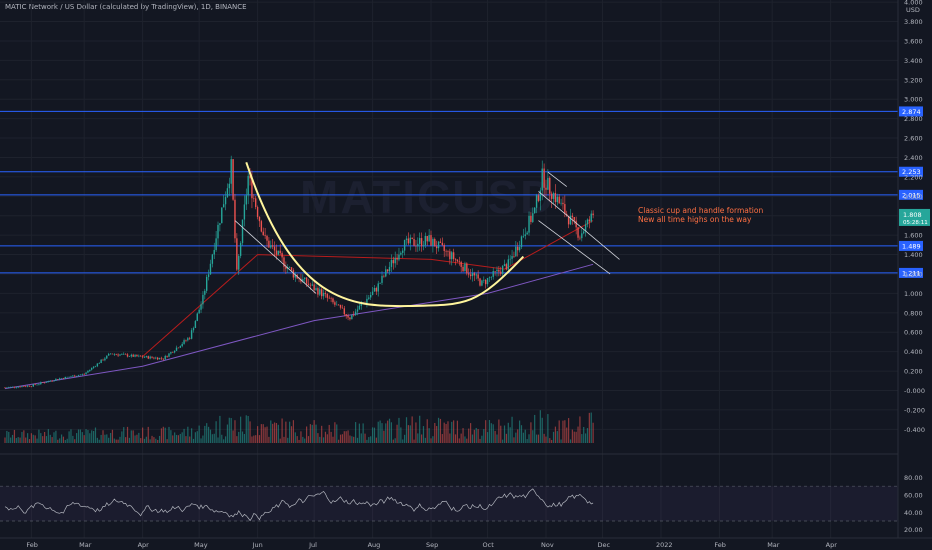 This screenshot has height=550, width=932. What do you see at coordinates (913, 100) in the screenshot?
I see `price-tick-label: 3.000` at bounding box center [913, 100].